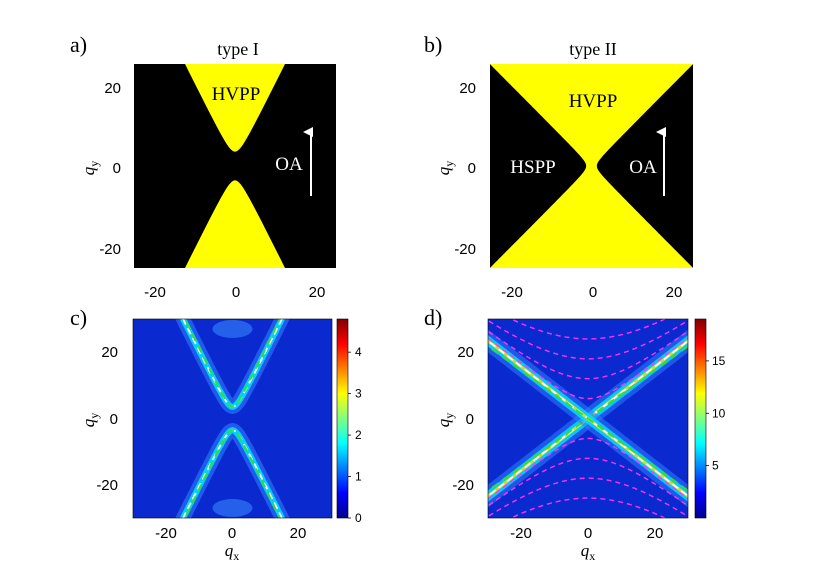 This screenshot has width=830, height=563. I want to click on panel-a-xtick-0: 0, so click(236, 292).